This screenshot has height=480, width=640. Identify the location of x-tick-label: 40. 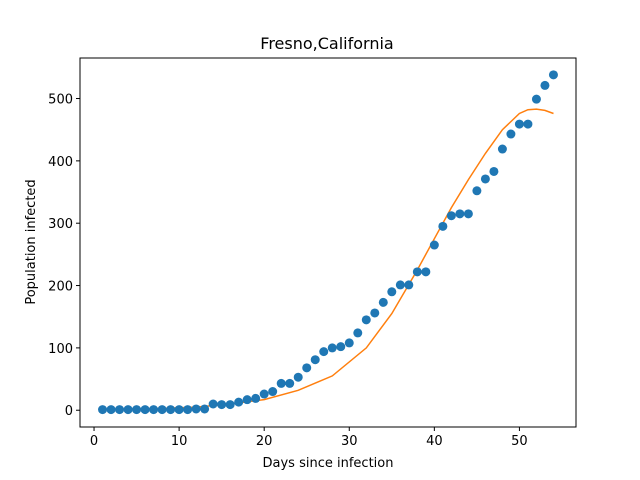
(434, 441).